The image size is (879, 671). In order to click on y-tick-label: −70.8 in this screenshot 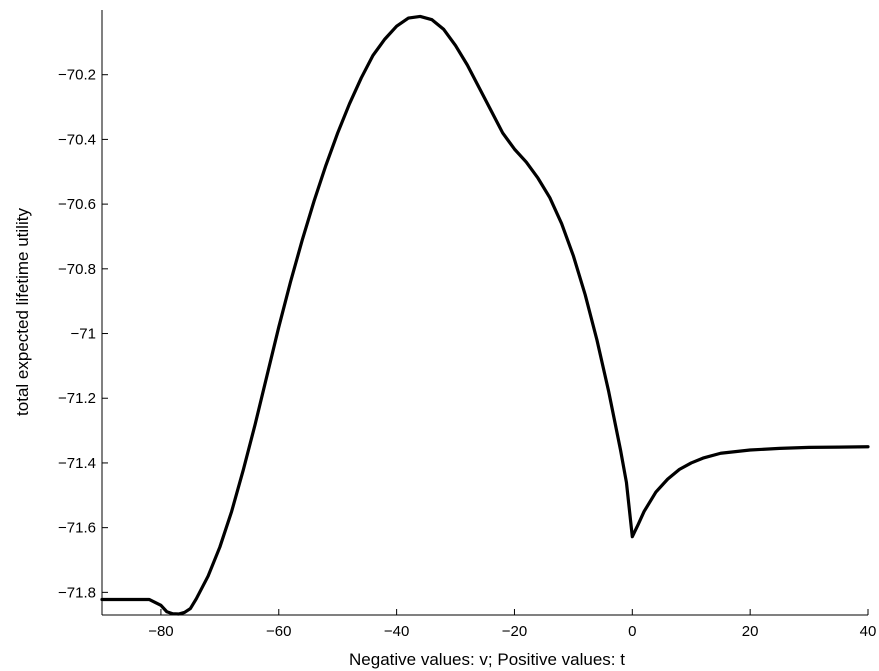, I will do `click(77, 269)`.